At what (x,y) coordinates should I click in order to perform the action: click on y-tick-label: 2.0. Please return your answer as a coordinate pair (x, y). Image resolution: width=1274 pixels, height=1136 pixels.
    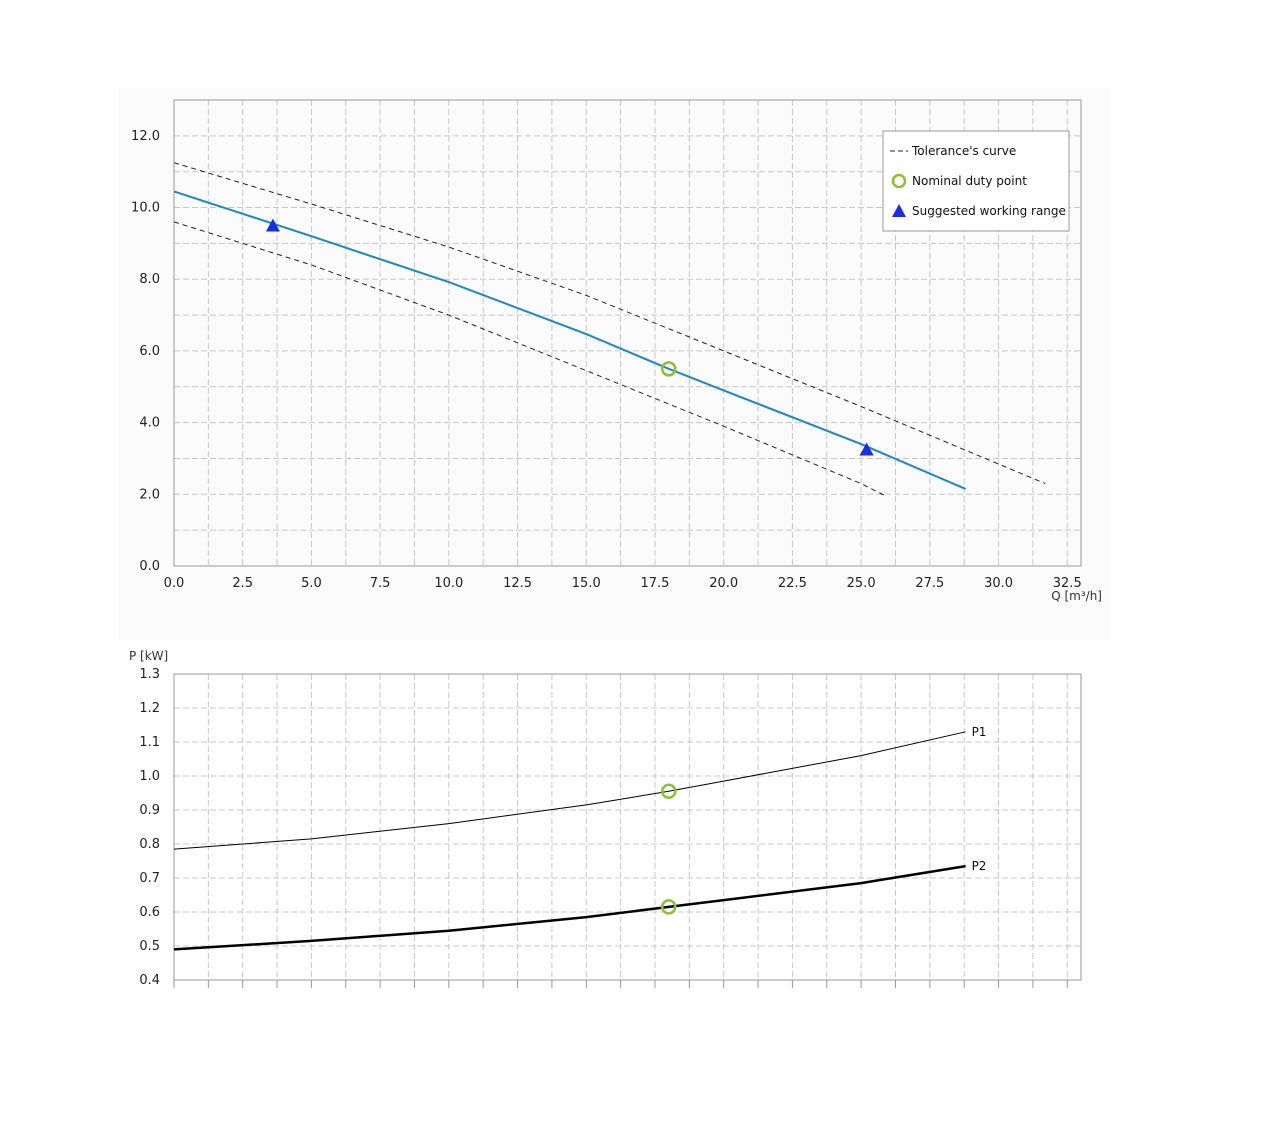
    Looking at the image, I should click on (149, 494).